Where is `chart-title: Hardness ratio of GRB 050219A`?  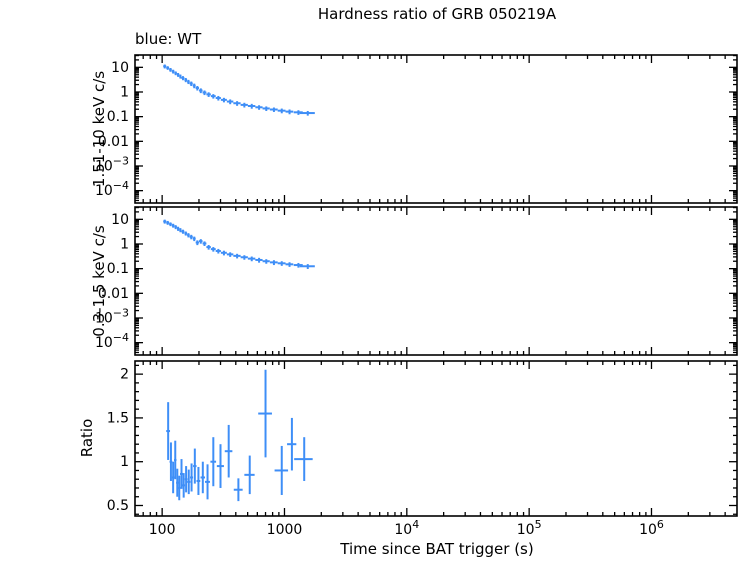
chart-title: Hardness ratio of GRB 050219A is located at coordinates (437, 14).